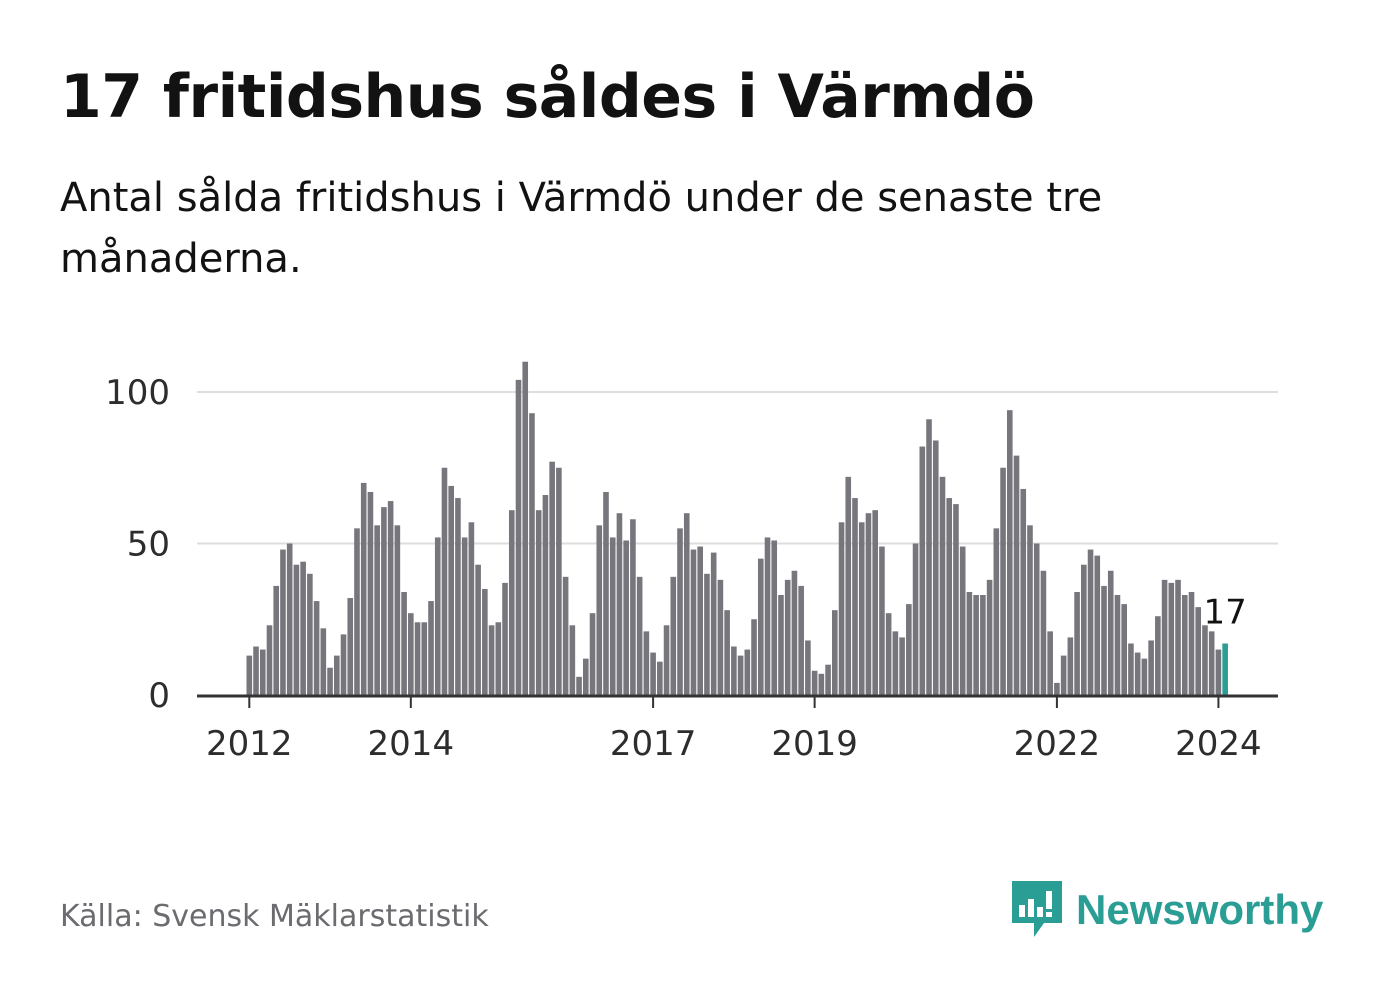 This screenshot has height=999, width=1382. I want to click on y-tick-label: 100, so click(137, 393).